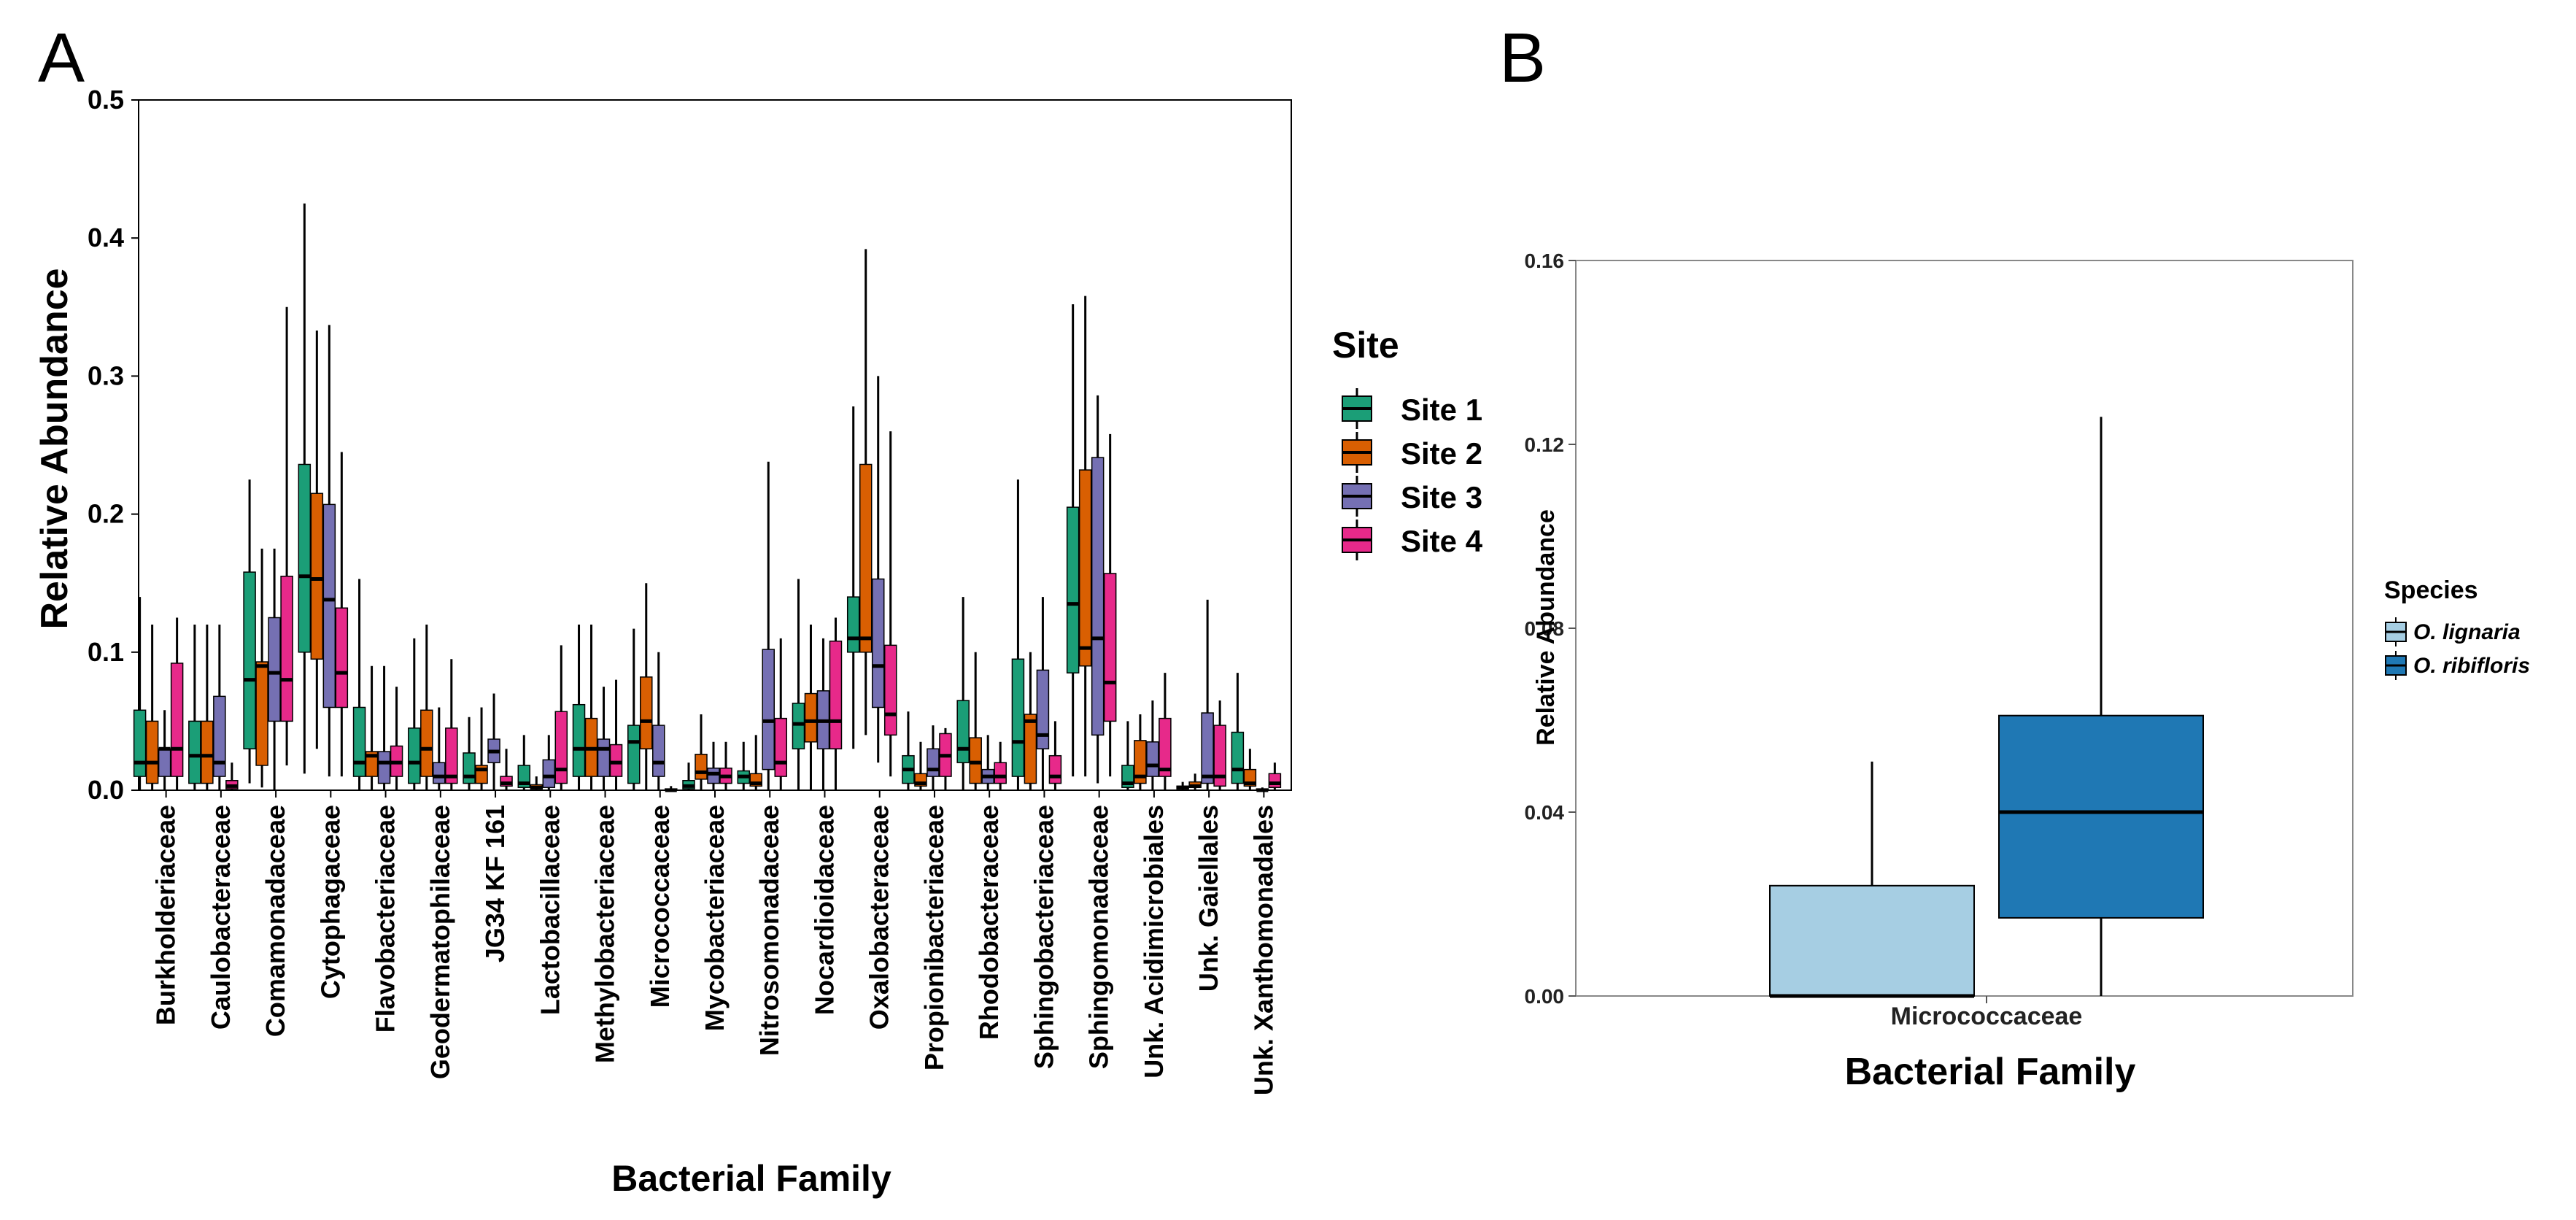 This screenshot has height=1220, width=2576. I want to click on panel-b-y-axis-title: Relative Abundance, so click(1546, 627).